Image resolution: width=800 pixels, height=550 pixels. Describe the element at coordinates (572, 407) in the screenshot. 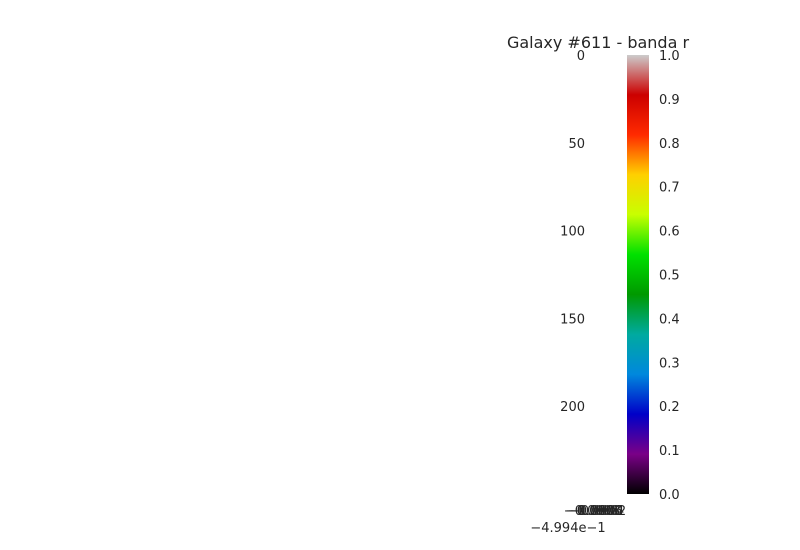

I see `y-tick-label: 200` at that location.